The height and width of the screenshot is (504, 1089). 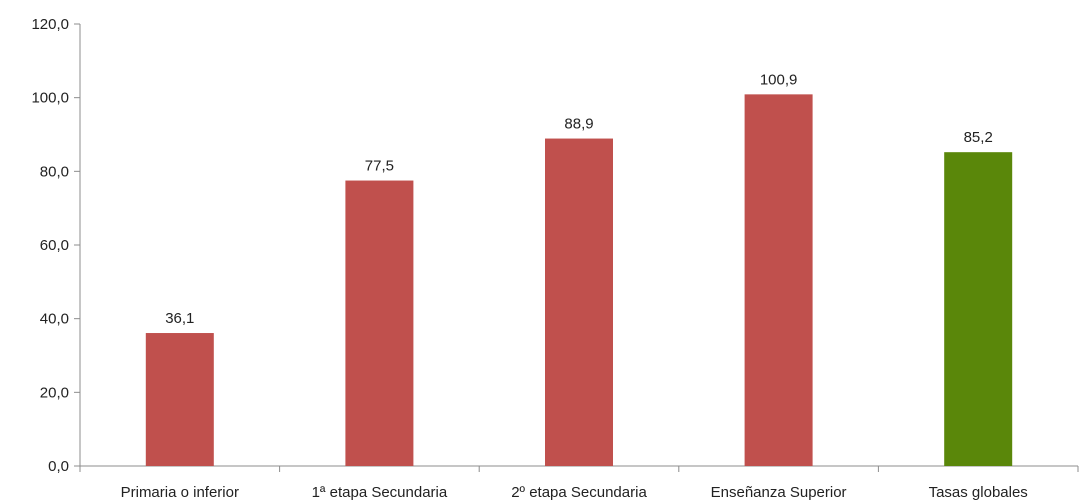 I want to click on y-axis: 0,0 20,0 40,0 60,0 80,0 100,0 120,0, so click(x=56, y=245).